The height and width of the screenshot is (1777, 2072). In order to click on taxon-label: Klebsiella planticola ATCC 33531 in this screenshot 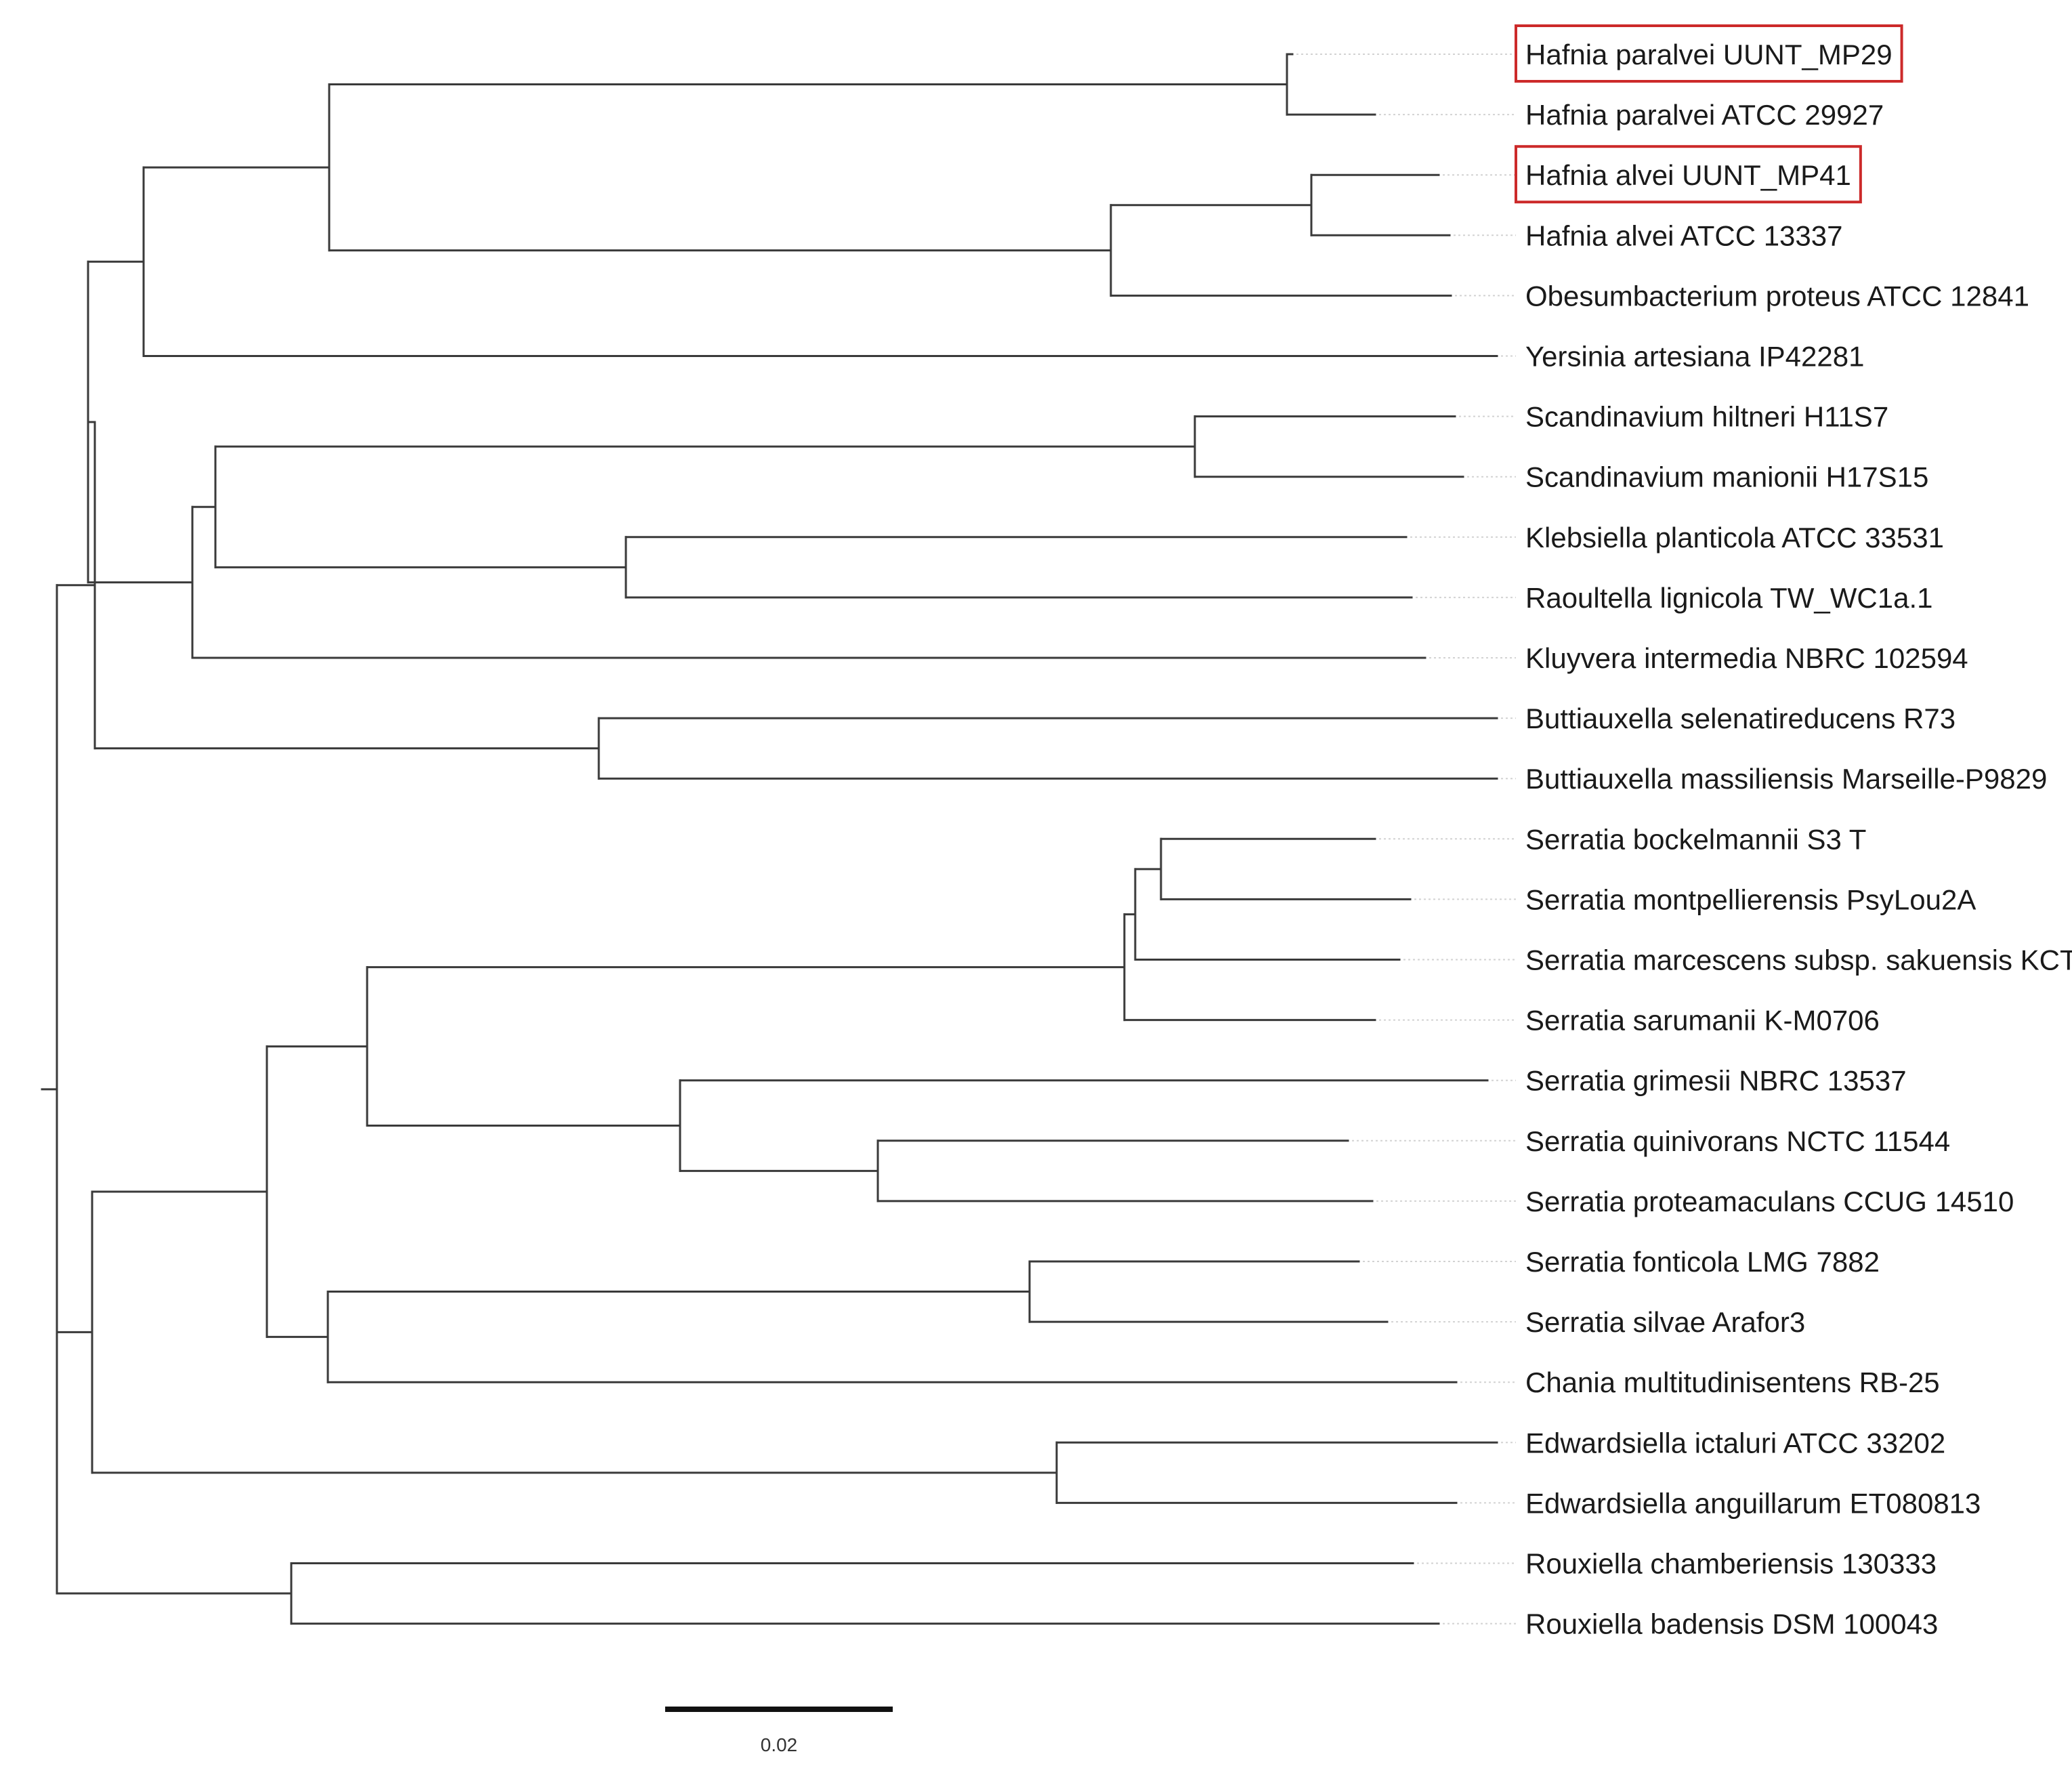, I will do `click(1734, 537)`.